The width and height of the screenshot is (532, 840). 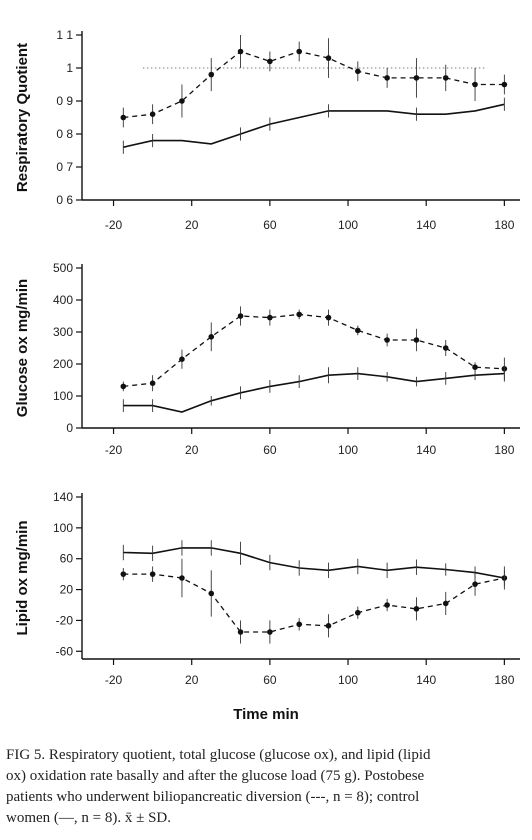 What do you see at coordinates (266, 714) in the screenshot?
I see `x-axis-title: Time min` at bounding box center [266, 714].